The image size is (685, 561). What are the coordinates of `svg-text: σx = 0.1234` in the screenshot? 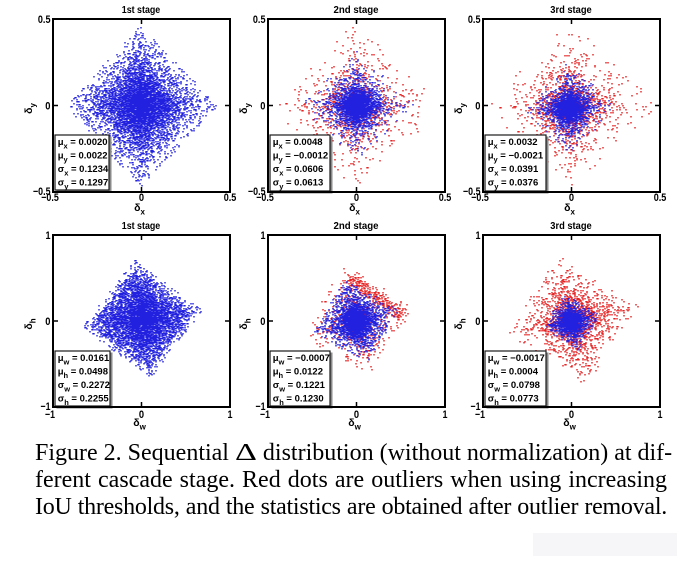 It's located at (83, 171).